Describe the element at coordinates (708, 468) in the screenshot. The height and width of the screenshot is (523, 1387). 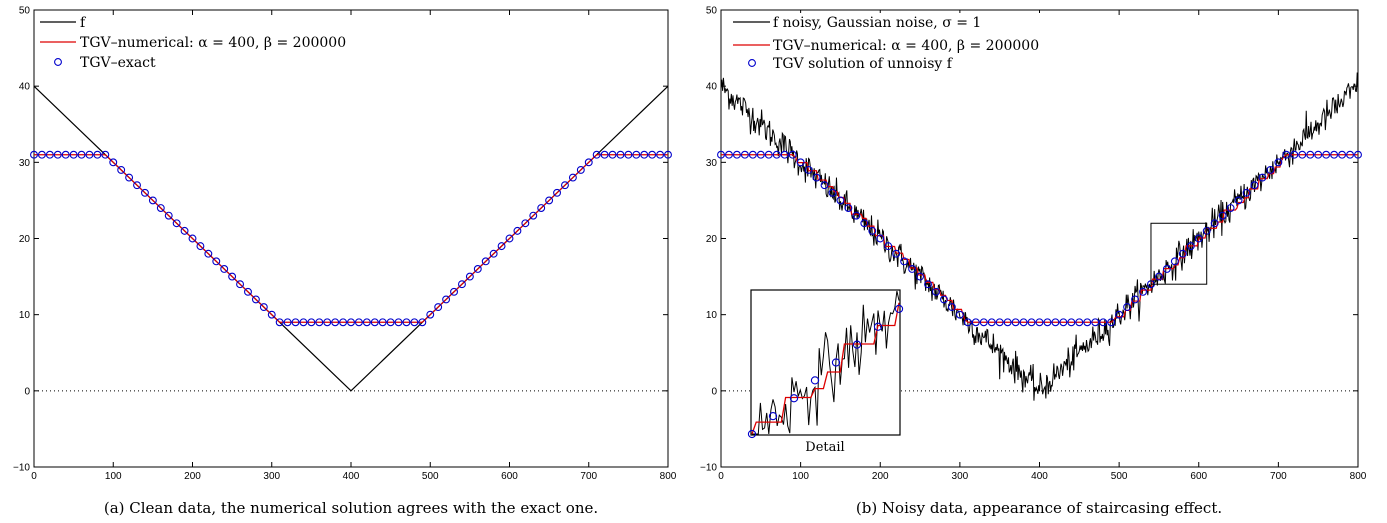
I see `chart-b-ytick-label: −10` at that location.